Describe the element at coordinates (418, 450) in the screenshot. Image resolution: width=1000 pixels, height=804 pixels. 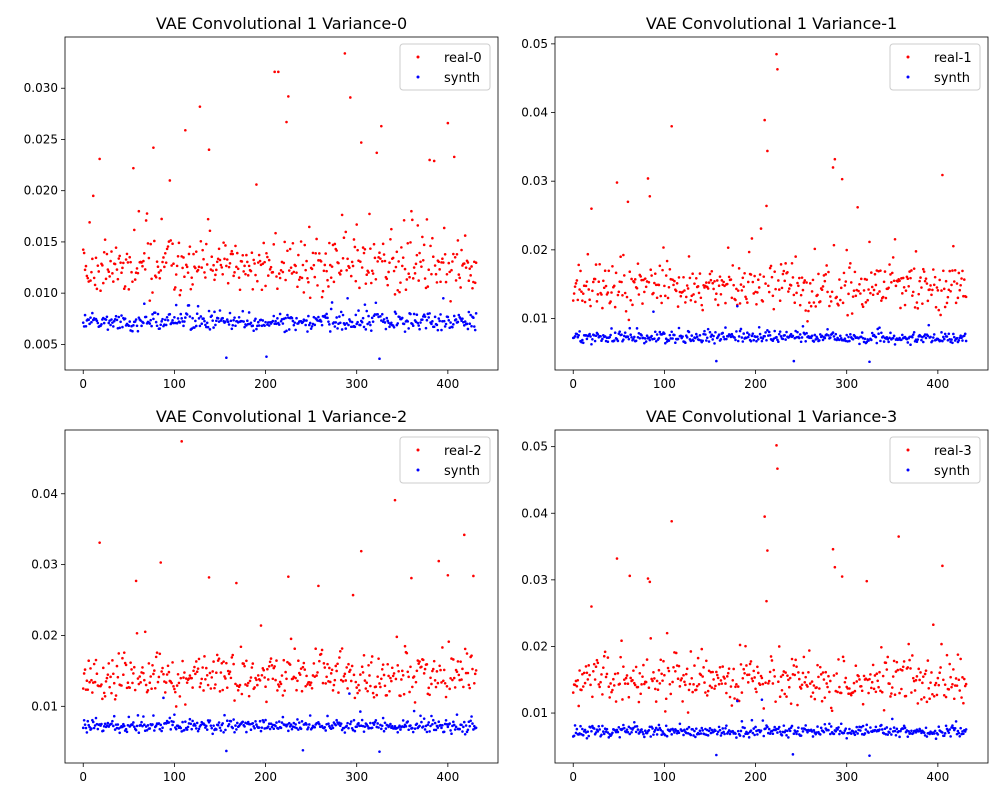
I see `legend-marker` at that location.